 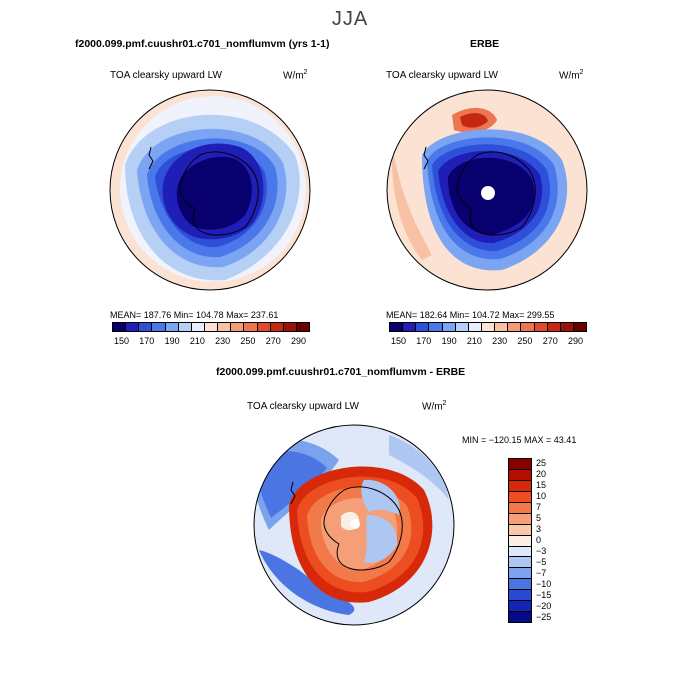 I want to click on panel-2-title: ERBE, so click(x=485, y=44).